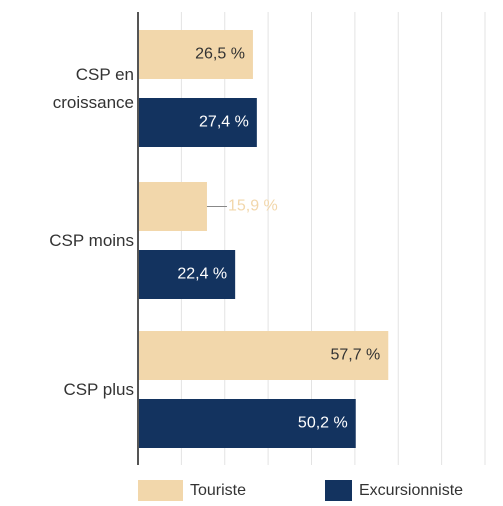 This screenshot has width=503, height=506. Describe the element at coordinates (355, 355) in the screenshot. I see `value-label: 57,7 %` at that location.